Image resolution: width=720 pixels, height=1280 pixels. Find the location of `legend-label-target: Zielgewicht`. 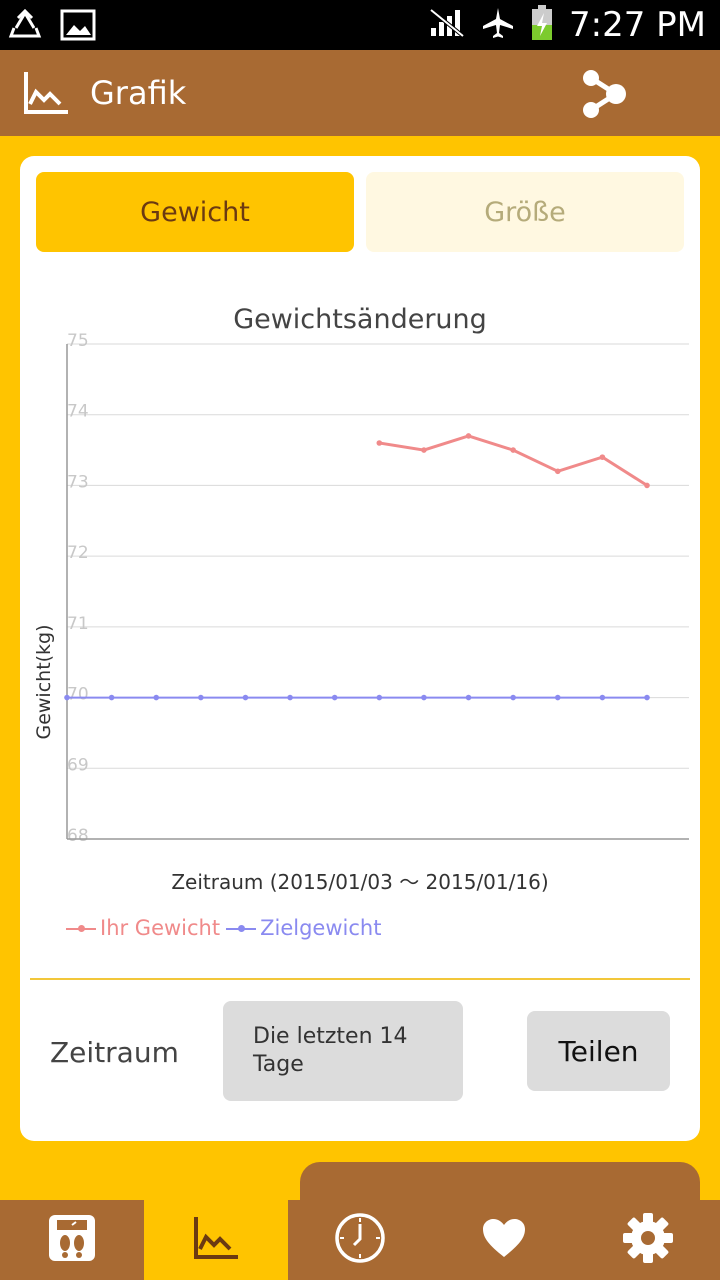

legend-label-target: Zielgewicht is located at coordinates (321, 928).